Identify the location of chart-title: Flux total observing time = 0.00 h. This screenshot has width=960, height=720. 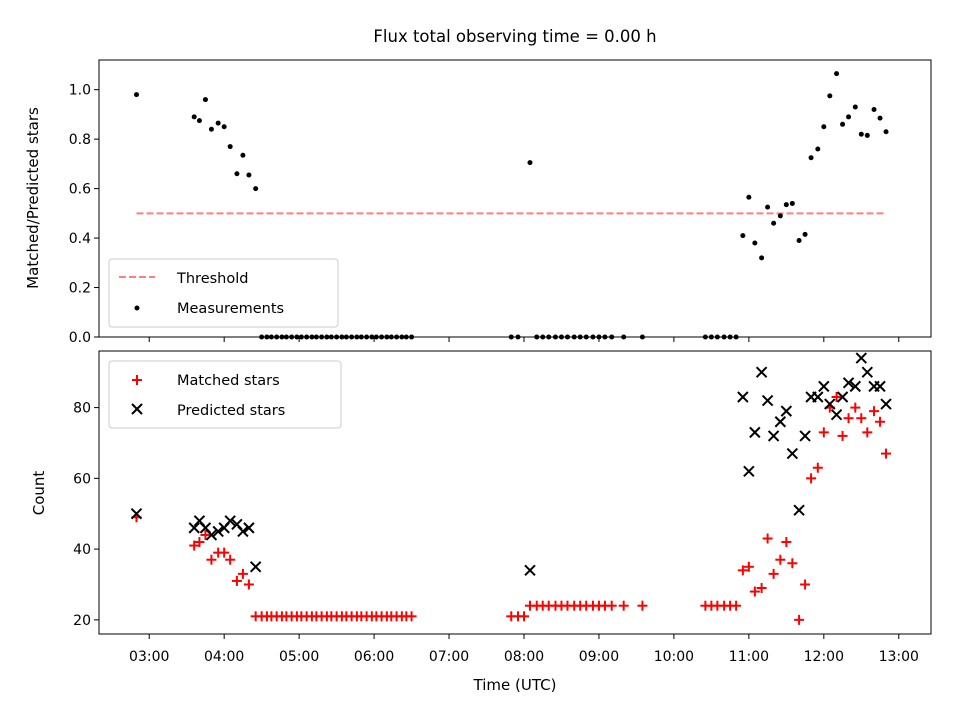
(514, 36).